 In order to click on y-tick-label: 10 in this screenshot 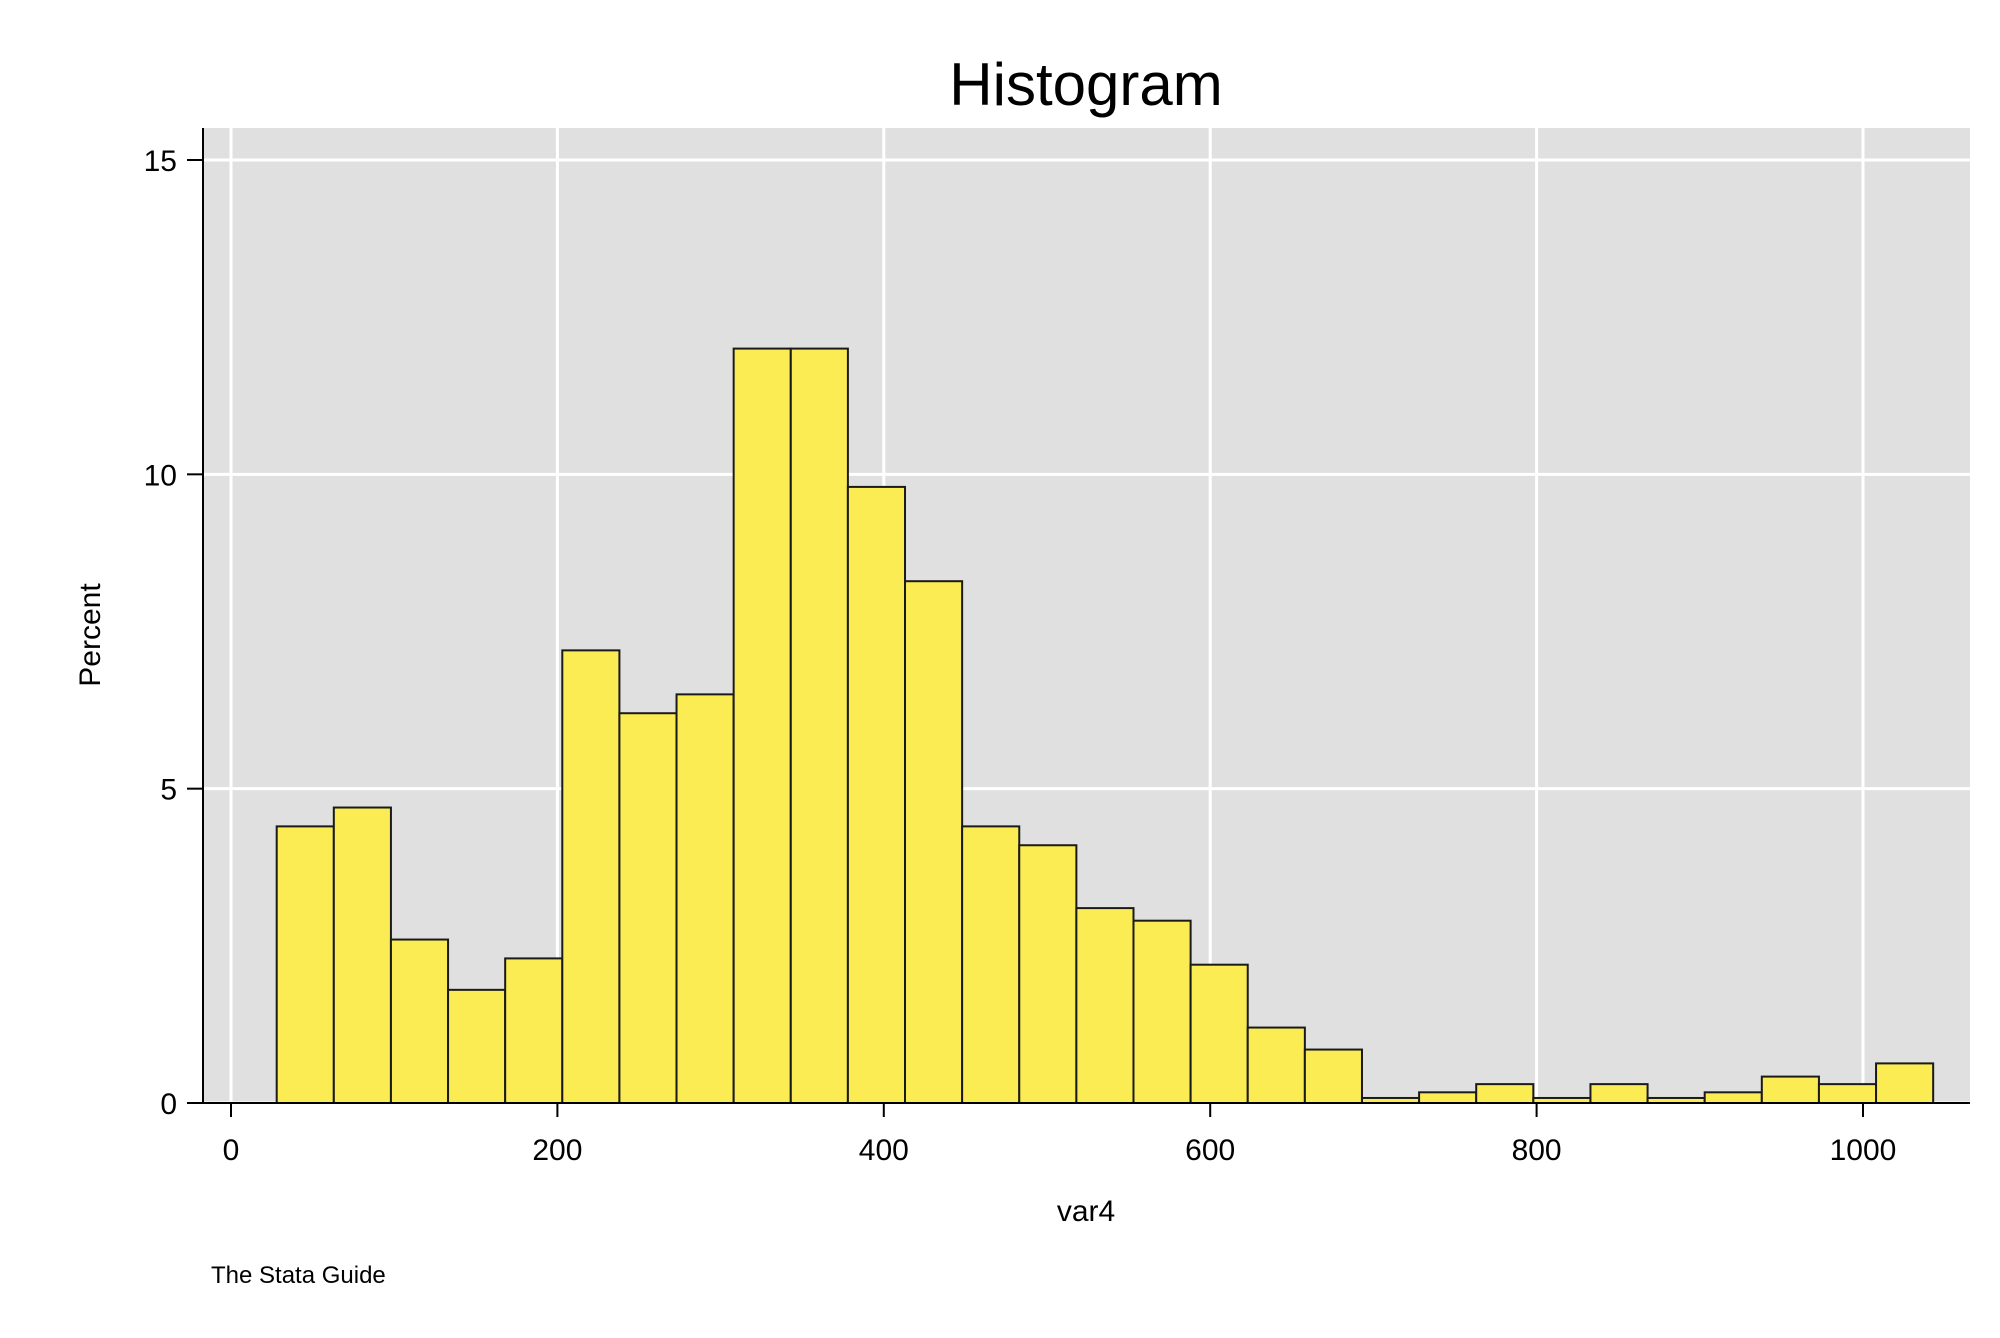, I will do `click(160, 475)`.